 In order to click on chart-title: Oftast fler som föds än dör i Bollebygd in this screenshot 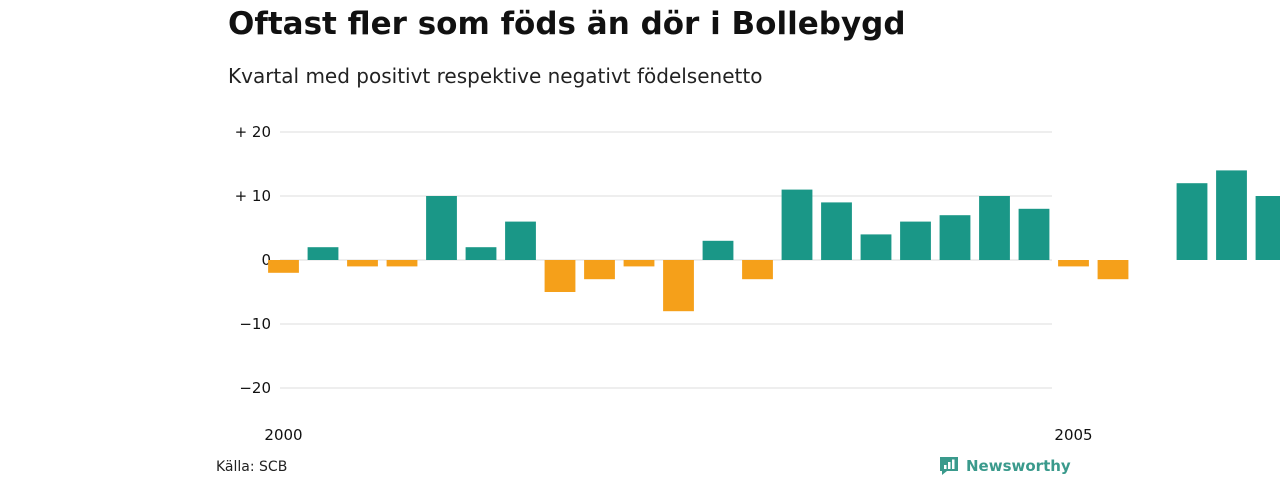, I will do `click(567, 24)`.